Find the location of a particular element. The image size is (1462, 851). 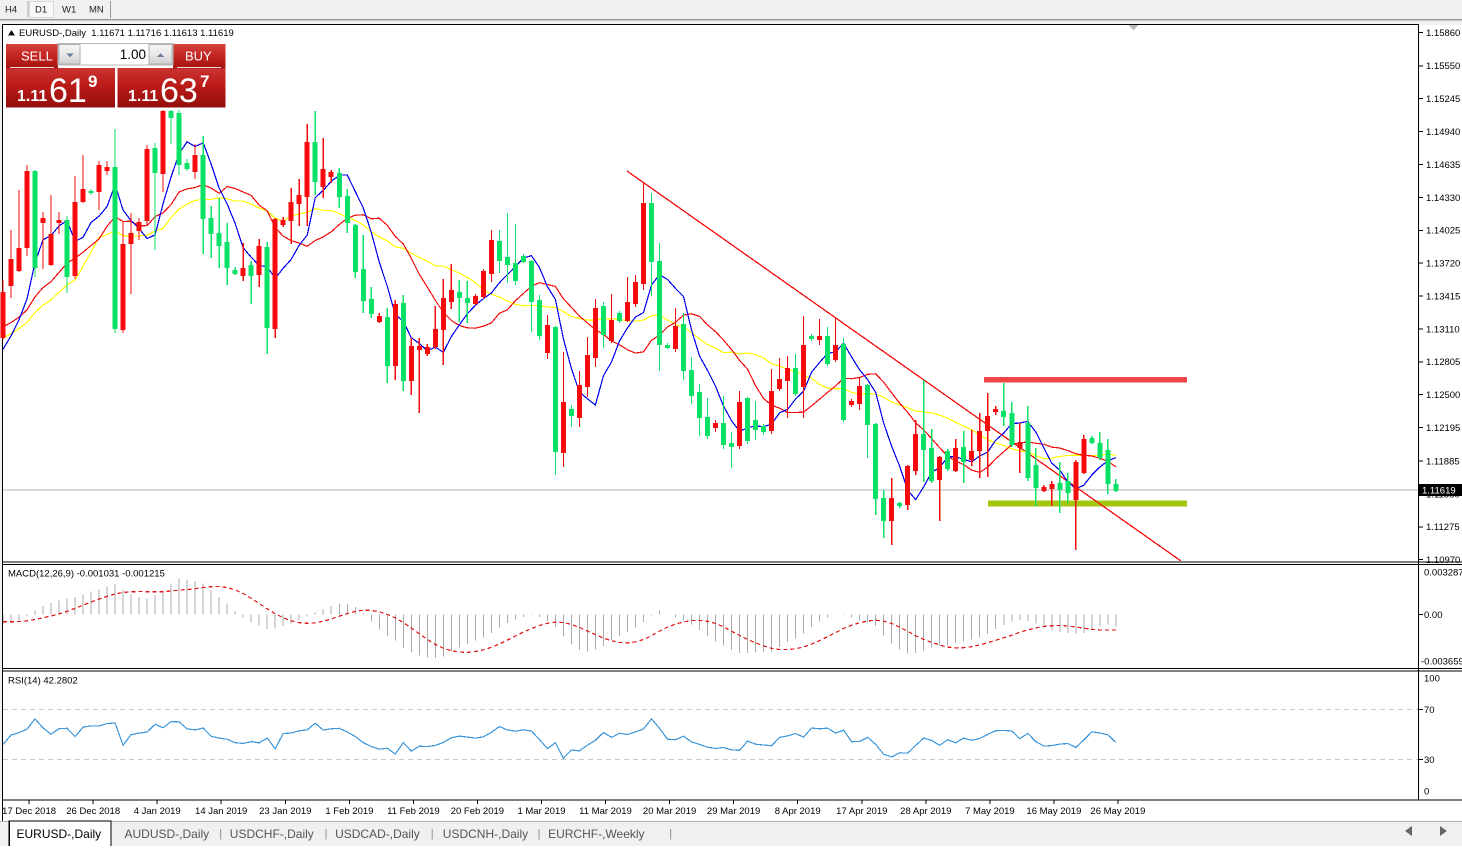

svg-text: 16 May 2019 is located at coordinates (1053, 811).